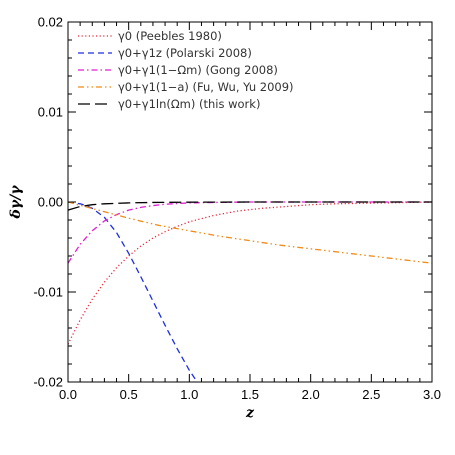 This screenshot has width=455, height=455. I want to click on x-tick-label: 2.5, so click(371, 394).